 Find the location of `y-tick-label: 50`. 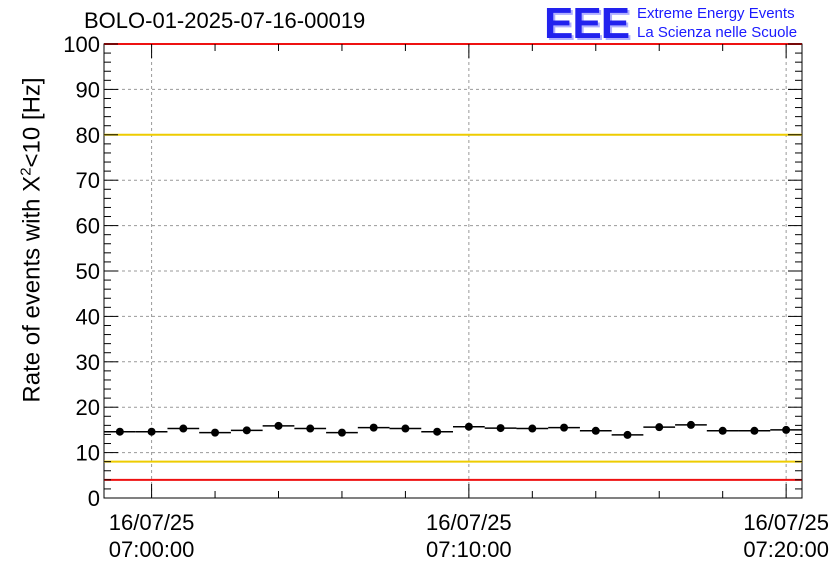

y-tick-label: 50 is located at coordinates (88, 271).